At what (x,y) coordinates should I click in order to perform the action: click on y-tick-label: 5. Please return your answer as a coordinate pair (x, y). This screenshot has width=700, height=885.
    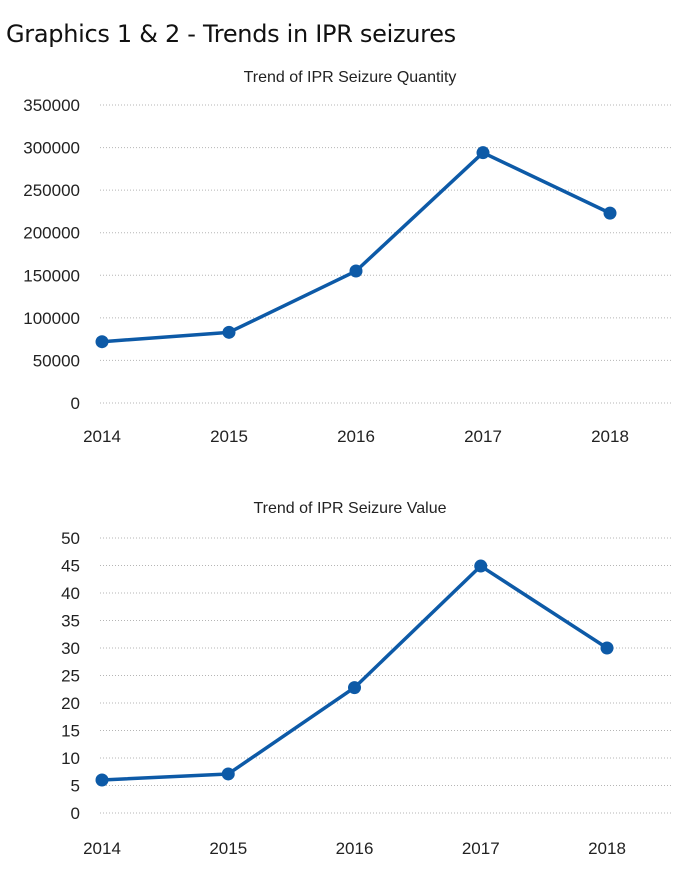
    Looking at the image, I should click on (75, 786).